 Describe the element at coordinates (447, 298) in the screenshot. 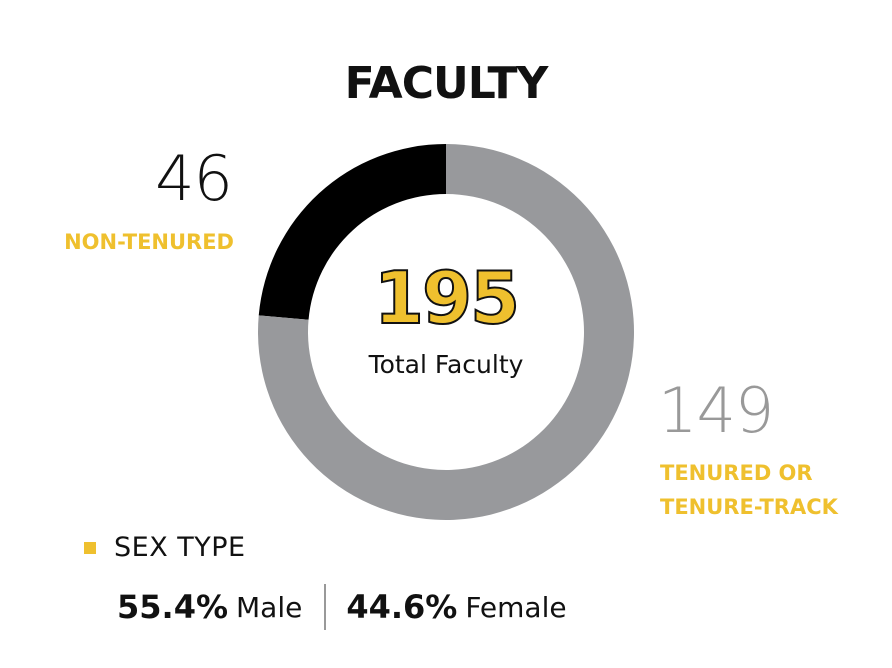

I see `total-faculty-value: 195` at that location.